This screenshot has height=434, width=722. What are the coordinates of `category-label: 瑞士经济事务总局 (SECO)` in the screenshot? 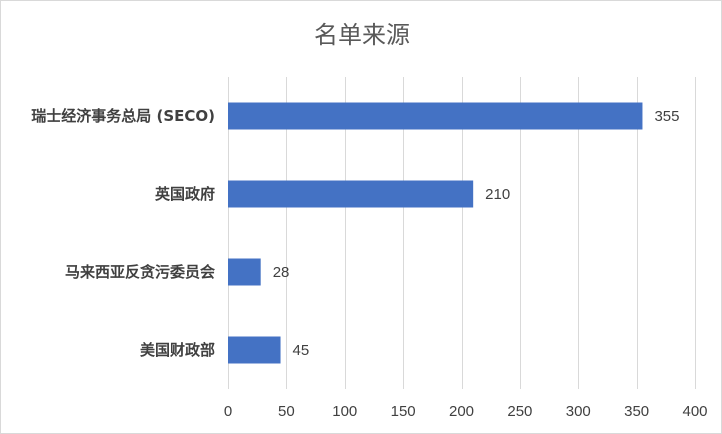 It's located at (123, 116).